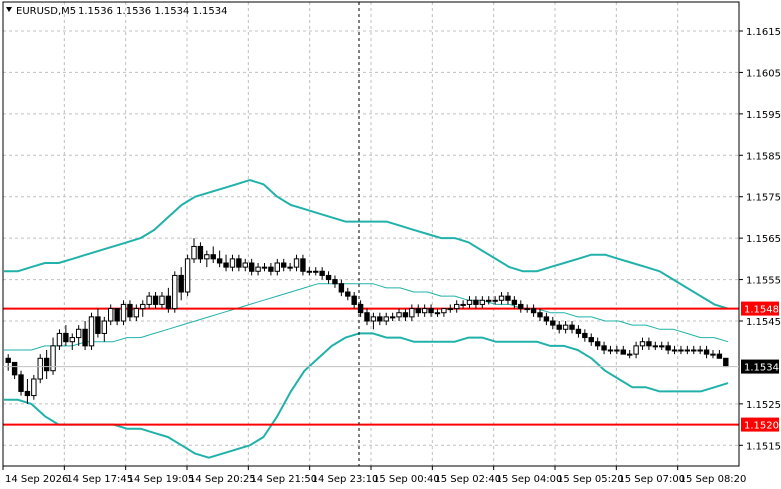  Describe the element at coordinates (763, 446) in the screenshot. I see `y-tick-label: 1.1515` at that location.